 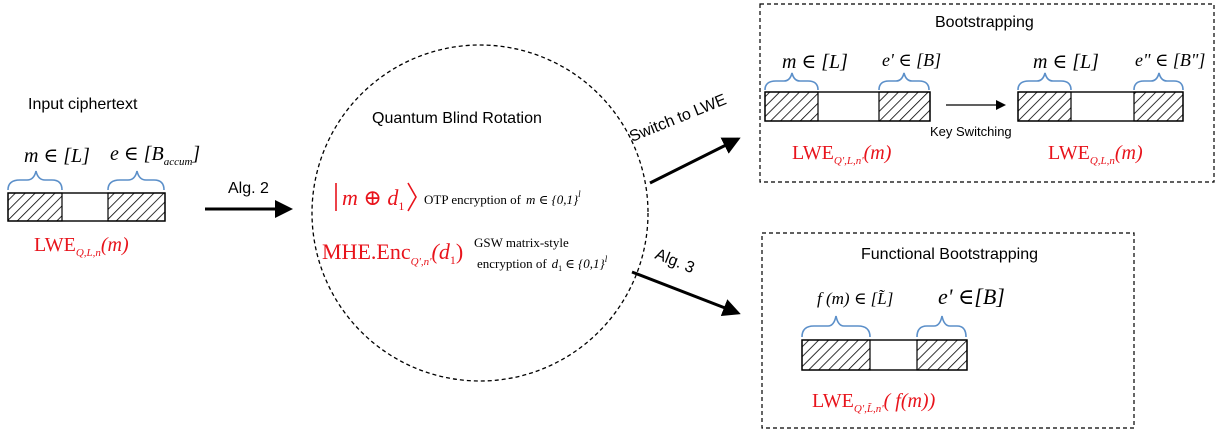 What do you see at coordinates (1044, 106) in the screenshot?
I see `bootstrap-right-msg-hatch` at bounding box center [1044, 106].